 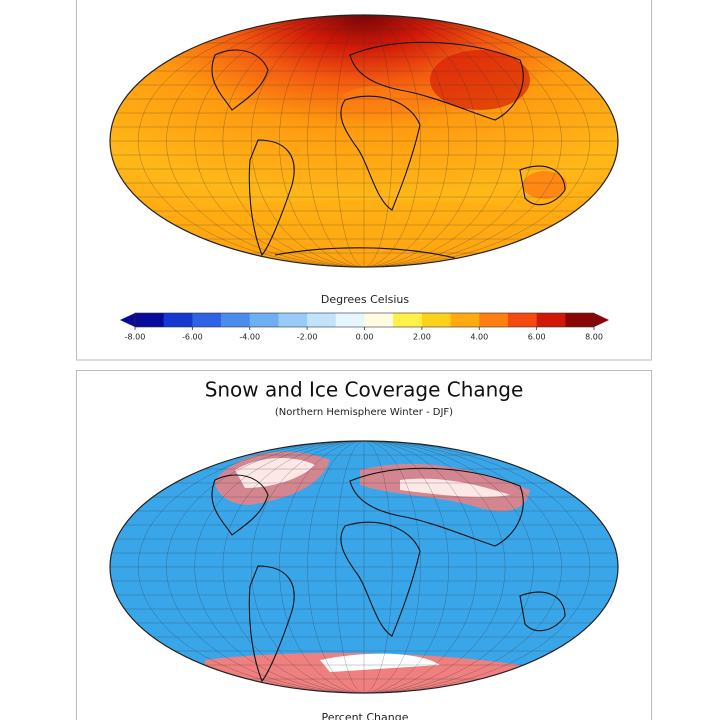 I want to click on colorbar-tick-label: -8.00, so click(x=135, y=337).